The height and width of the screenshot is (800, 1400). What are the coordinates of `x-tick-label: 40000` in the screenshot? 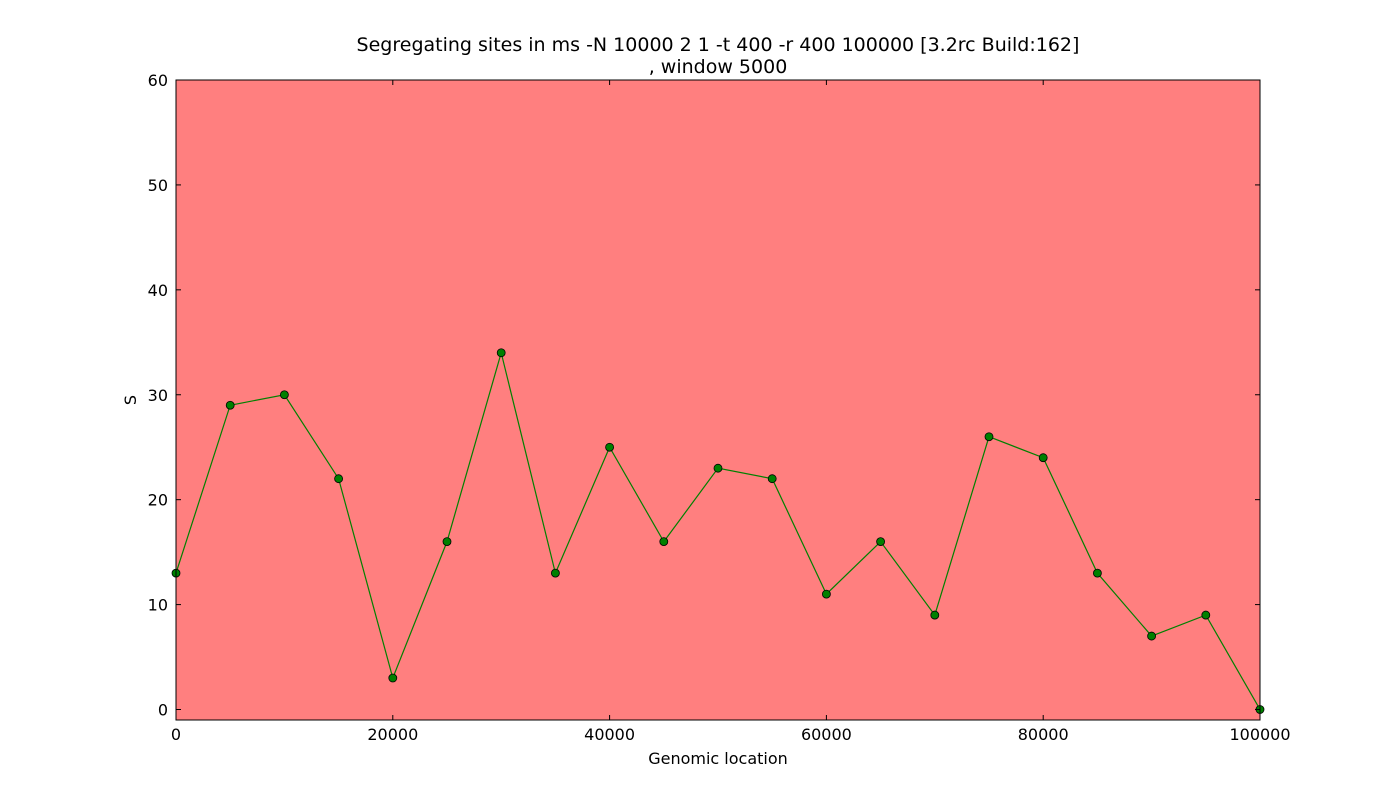 It's located at (609, 734).